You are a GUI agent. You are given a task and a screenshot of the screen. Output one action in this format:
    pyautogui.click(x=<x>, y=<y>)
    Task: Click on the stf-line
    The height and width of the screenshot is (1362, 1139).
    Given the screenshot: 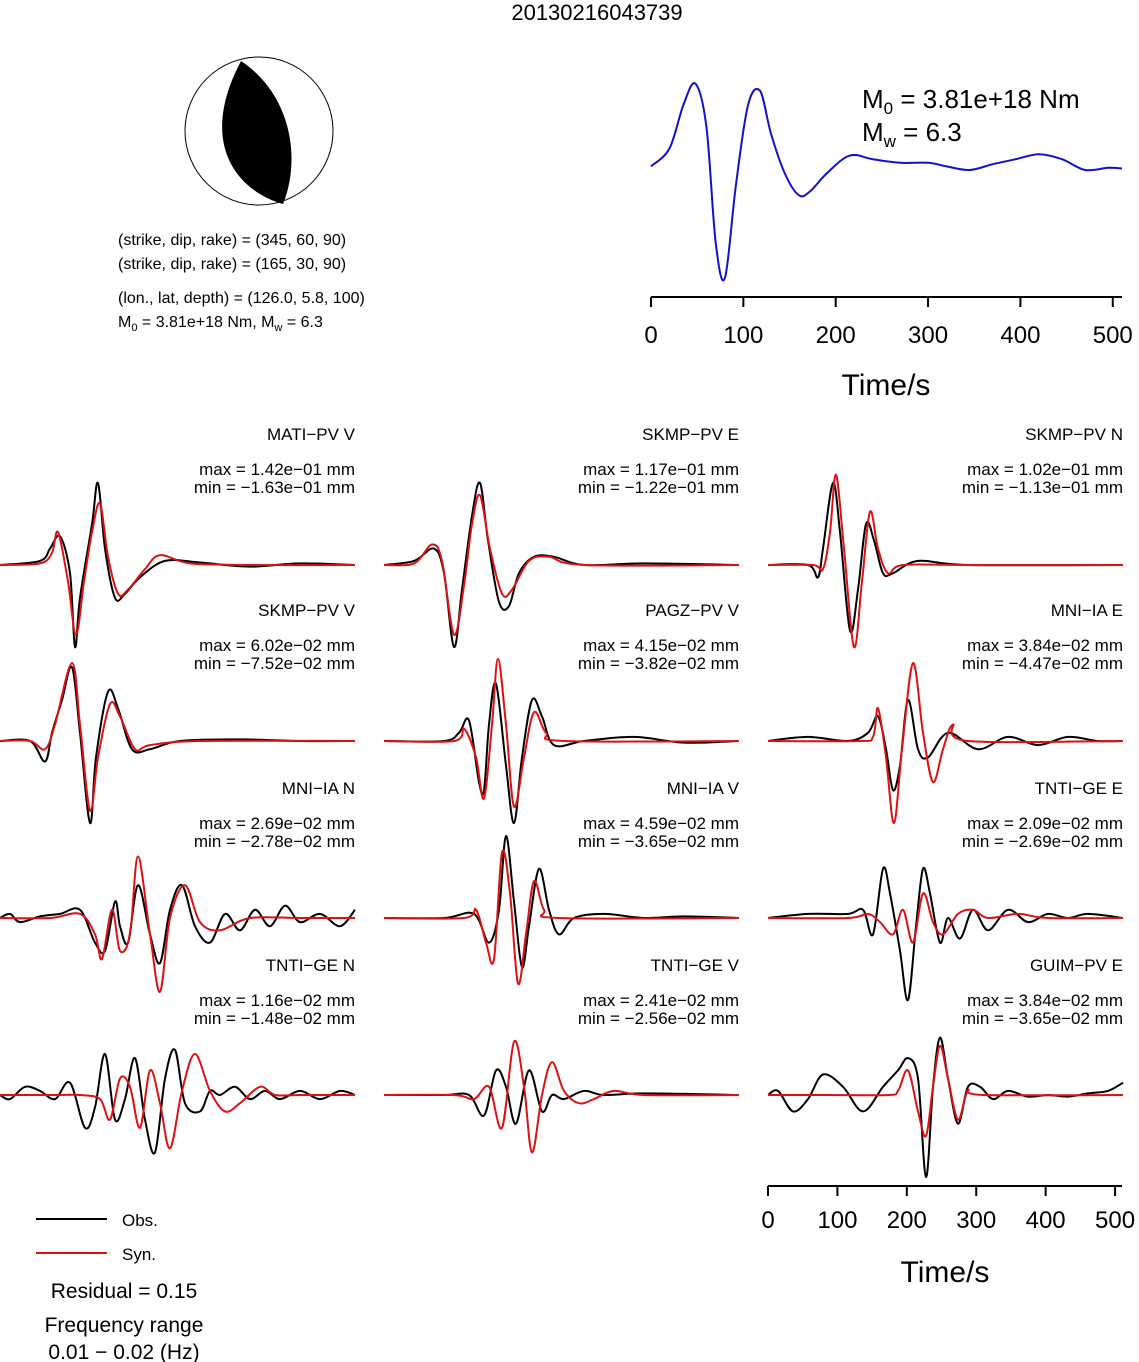 What is the action you would take?
    pyautogui.click(x=886, y=182)
    